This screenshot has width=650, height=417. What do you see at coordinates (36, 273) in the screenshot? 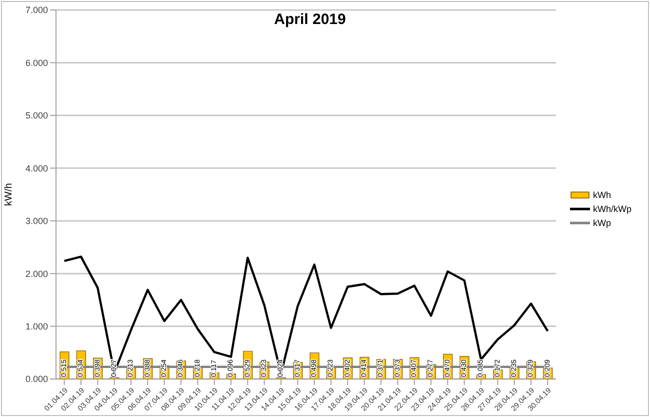
I see `y-tick-label: 2.000` at bounding box center [36, 273].